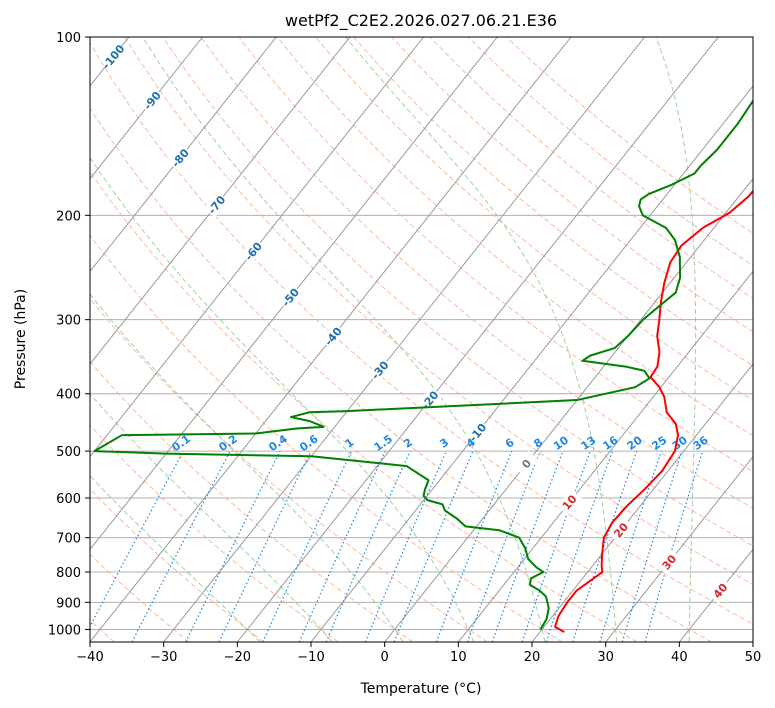  Describe the element at coordinates (385, 657) in the screenshot. I see `x-tick-label: 0` at that location.